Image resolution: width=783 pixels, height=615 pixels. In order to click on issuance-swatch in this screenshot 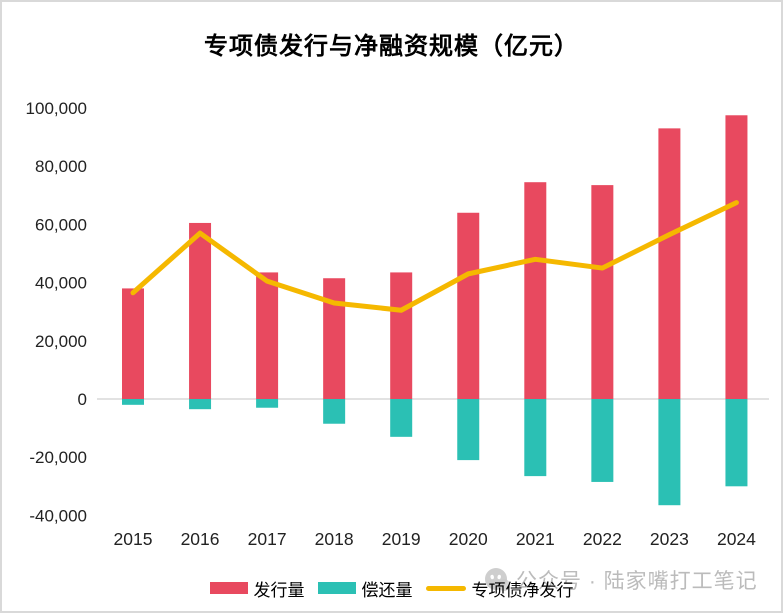, I will do `click(228, 588)`.